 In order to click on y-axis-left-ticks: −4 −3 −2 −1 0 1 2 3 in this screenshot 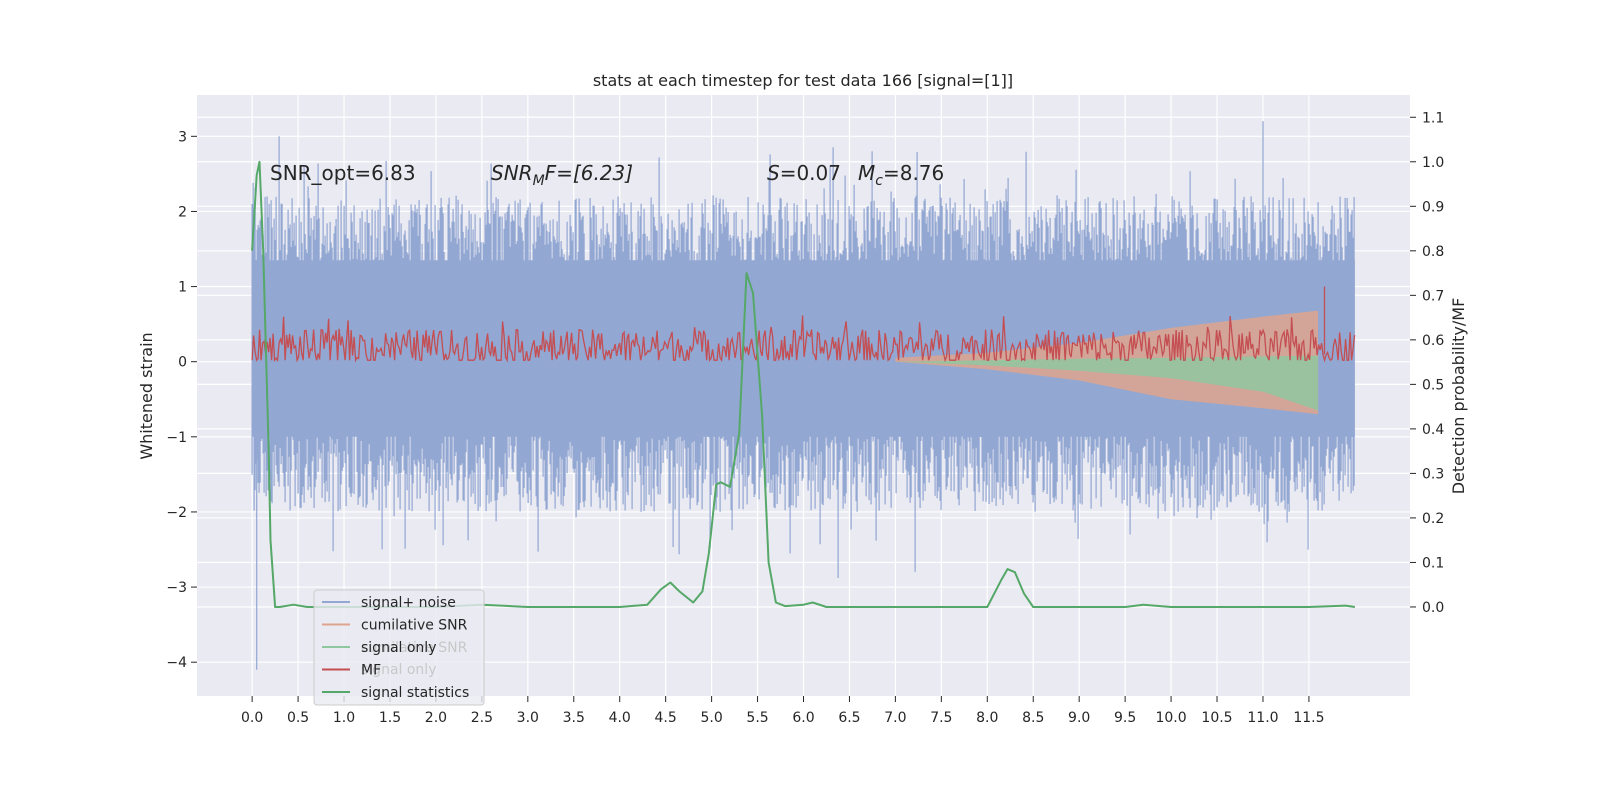, I will do `click(181, 400)`.